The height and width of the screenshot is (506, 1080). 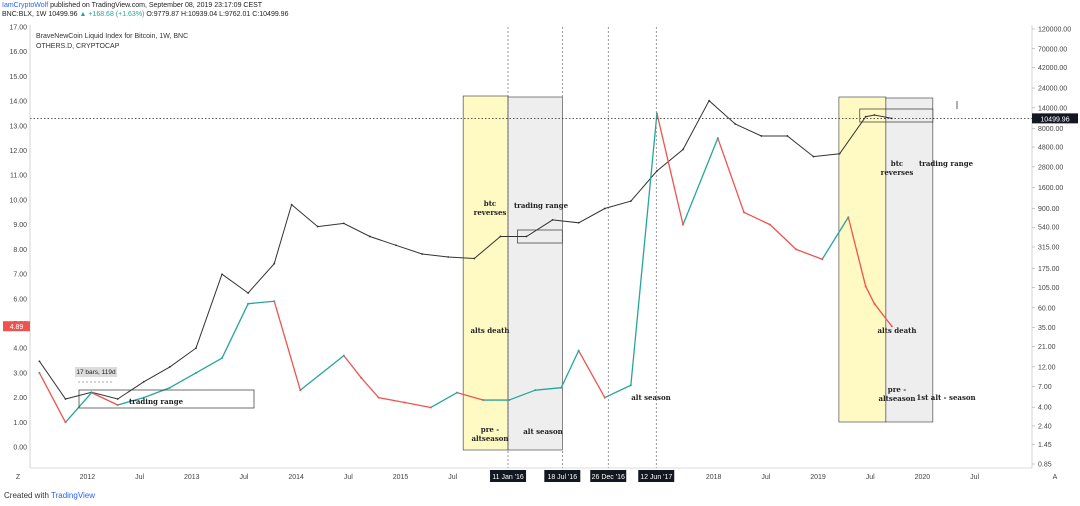 I want to click on bars-range-box, so click(x=96, y=372).